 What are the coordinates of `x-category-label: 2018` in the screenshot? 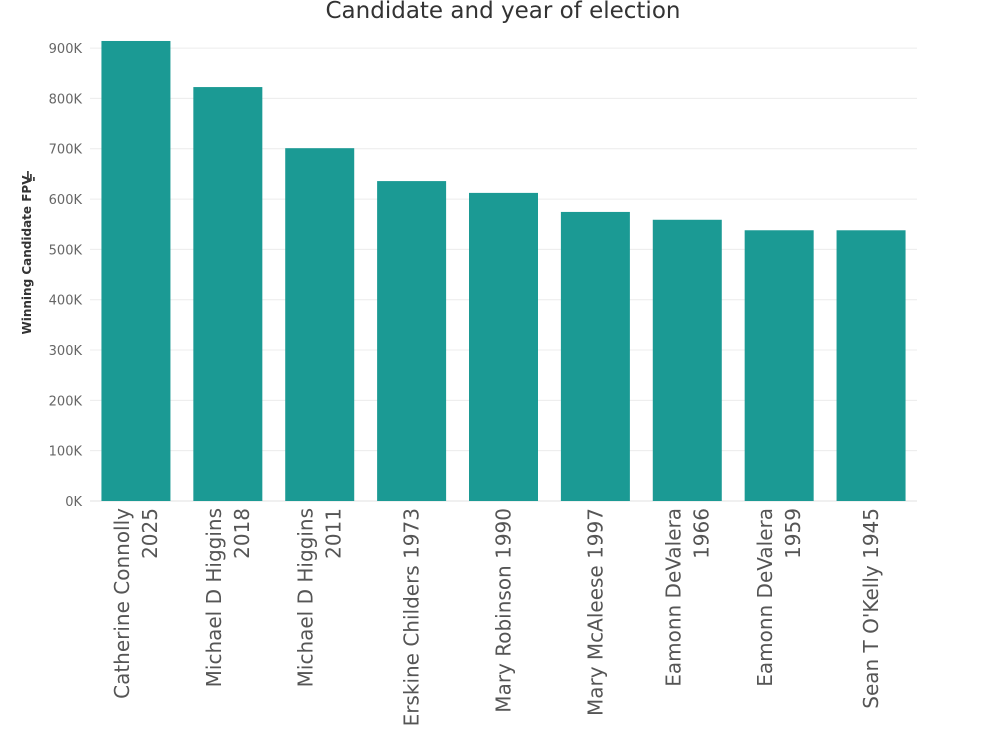 It's located at (242, 533).